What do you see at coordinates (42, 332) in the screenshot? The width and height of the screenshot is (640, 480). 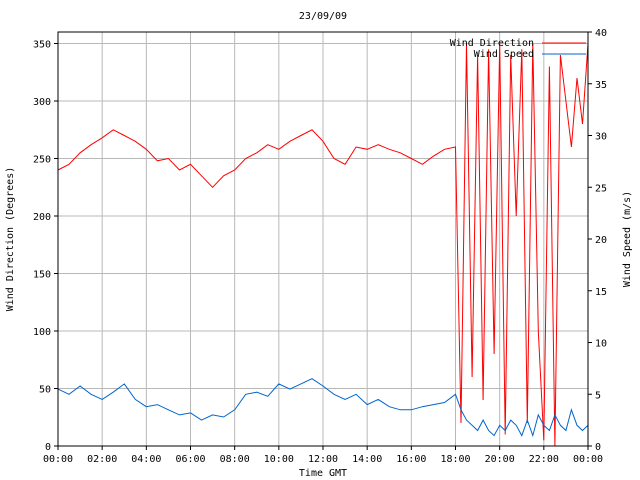 I see `y-left-tick-label: 100` at bounding box center [42, 332].